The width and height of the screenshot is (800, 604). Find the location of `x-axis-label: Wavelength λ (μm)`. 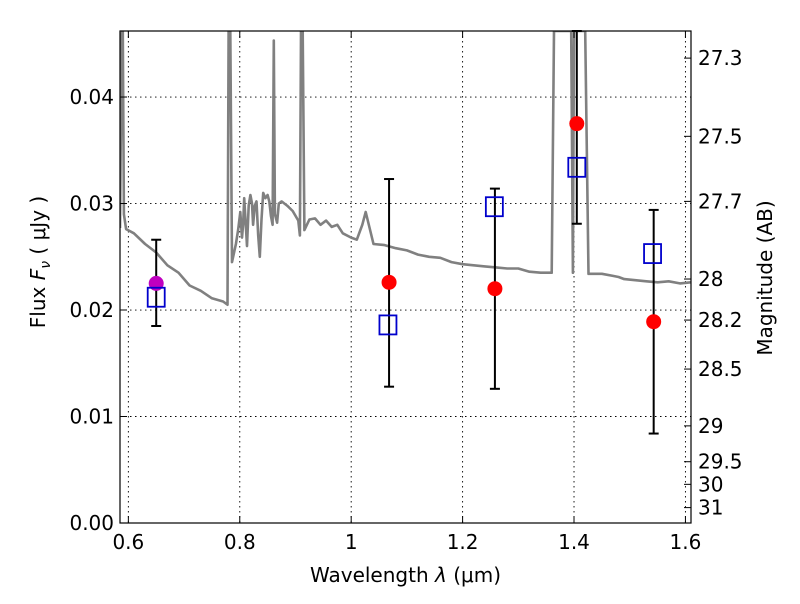

x-axis-label: Wavelength λ (μm) is located at coordinates (405, 575).